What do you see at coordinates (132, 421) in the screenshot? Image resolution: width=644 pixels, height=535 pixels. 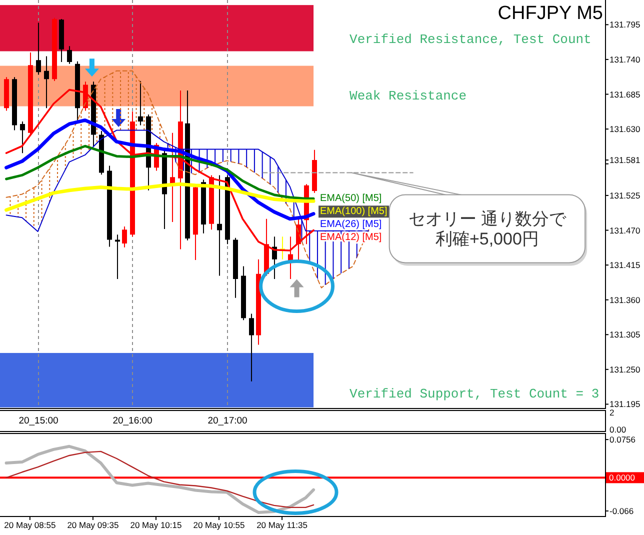 I see `annotation: 20_16:00` at bounding box center [132, 421].